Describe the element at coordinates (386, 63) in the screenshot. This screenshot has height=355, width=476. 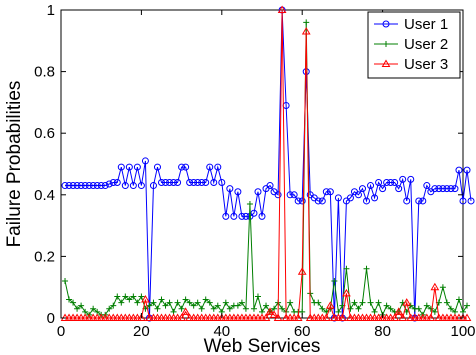
I see `legend-marker` at that location.